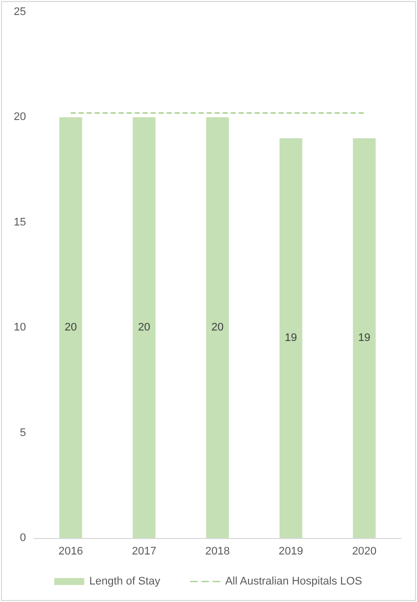 The image size is (417, 602). Describe the element at coordinates (293, 582) in the screenshot. I see `legend-label: All Australian Hospitals LOS` at that location.